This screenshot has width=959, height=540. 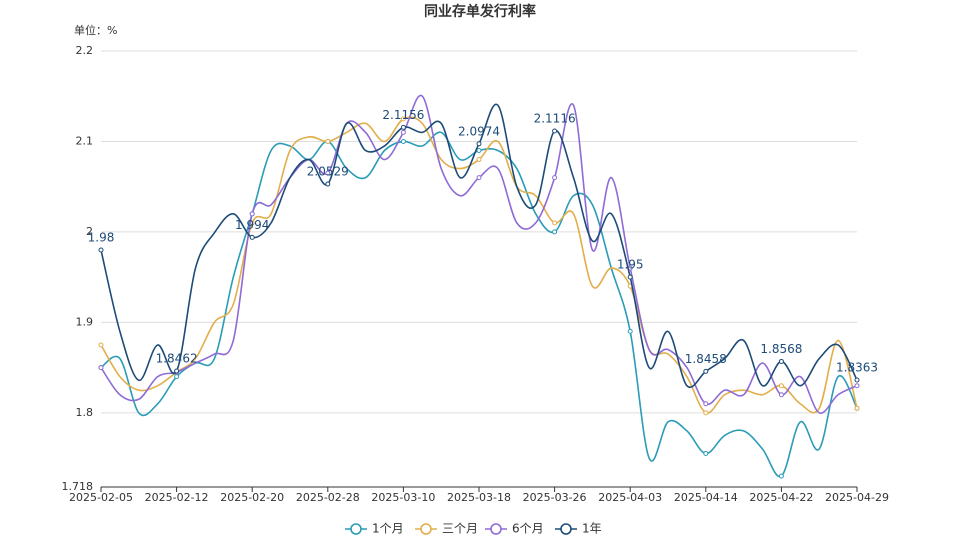 What do you see at coordinates (177, 497) in the screenshot?
I see `x-tick-label: 2025-02-12` at bounding box center [177, 497].